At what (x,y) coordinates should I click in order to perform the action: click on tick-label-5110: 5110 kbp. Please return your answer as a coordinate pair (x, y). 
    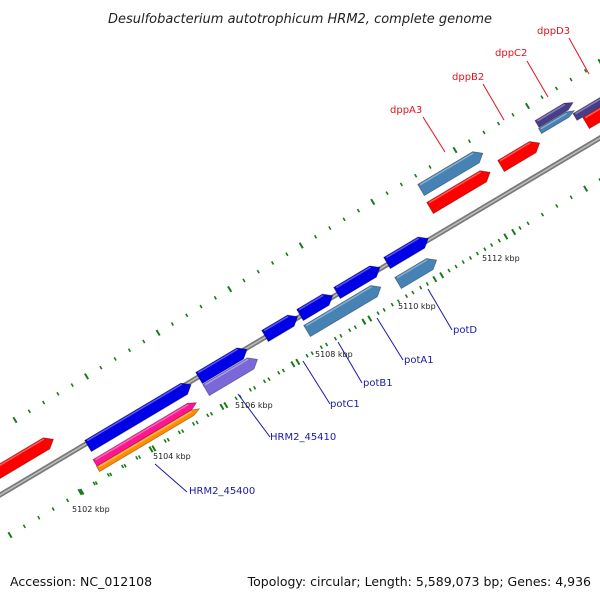
    Looking at the image, I should click on (417, 306).